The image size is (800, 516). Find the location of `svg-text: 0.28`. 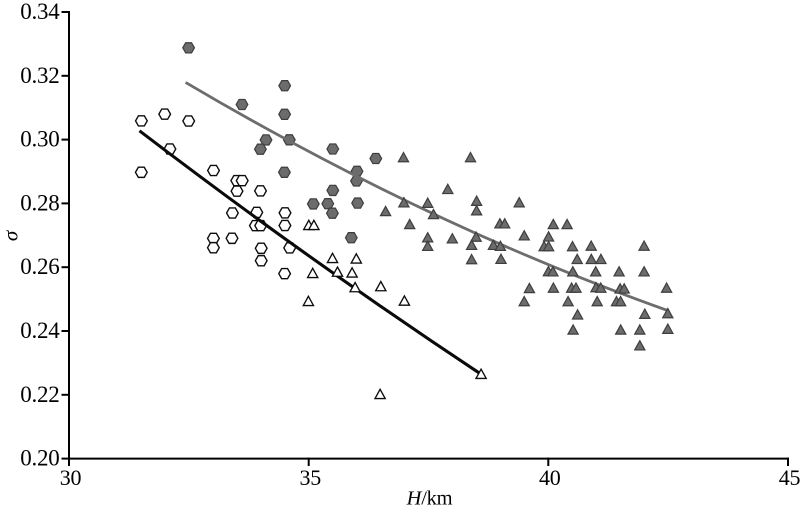

svg-text: 0.28 is located at coordinates (39, 202).